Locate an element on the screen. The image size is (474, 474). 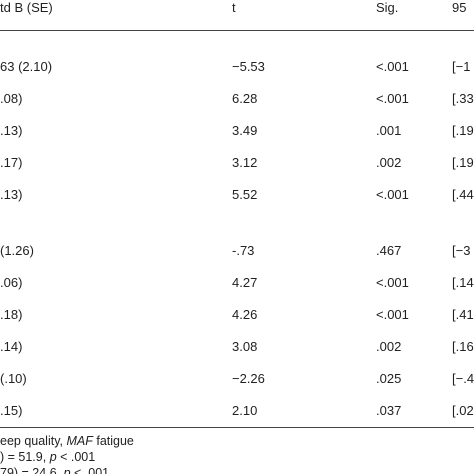
note-text: MAF is located at coordinates (79, 441).